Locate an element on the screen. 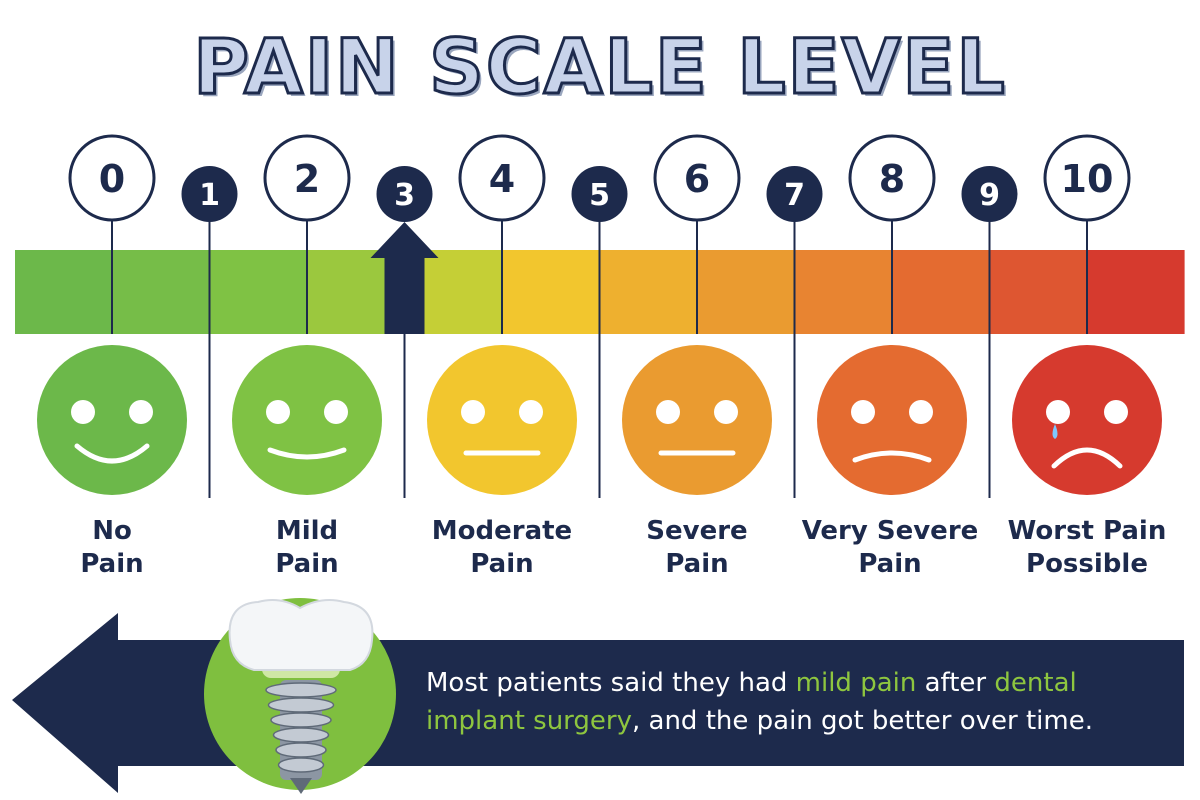  level-label: 4 is located at coordinates (502, 179).